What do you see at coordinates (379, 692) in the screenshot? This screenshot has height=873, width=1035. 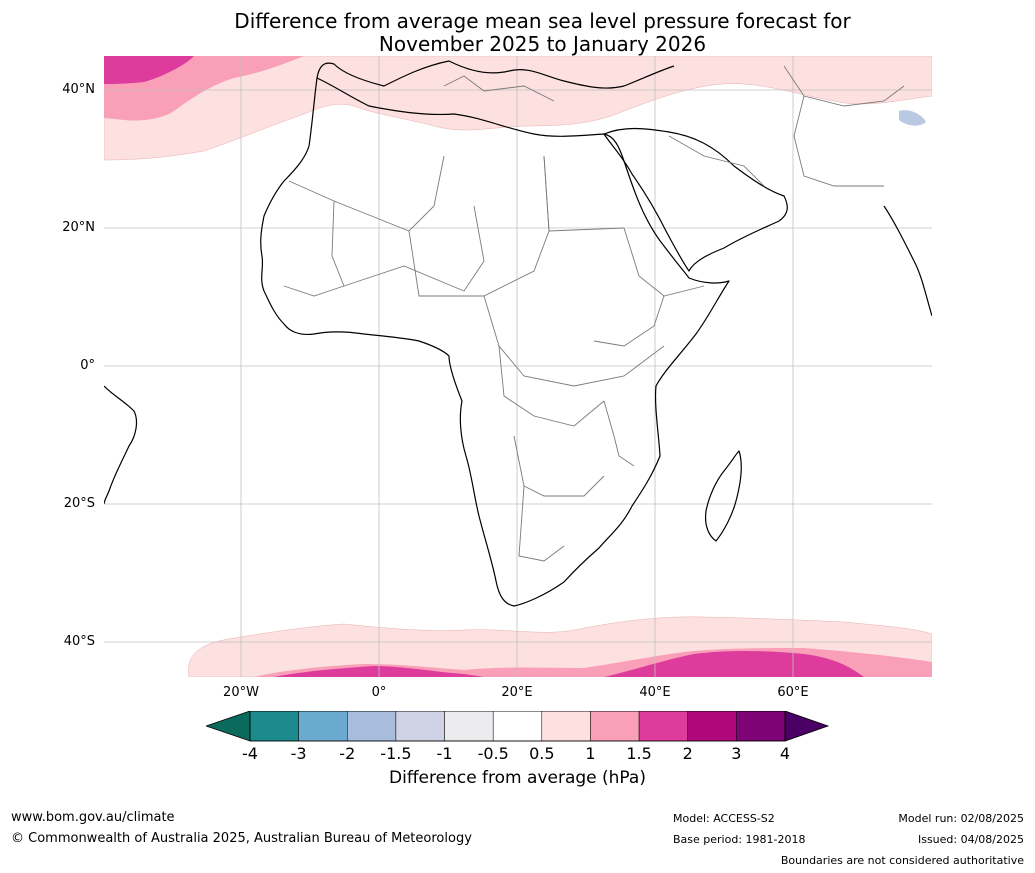 I see `lon-label-0: 0°` at bounding box center [379, 692].